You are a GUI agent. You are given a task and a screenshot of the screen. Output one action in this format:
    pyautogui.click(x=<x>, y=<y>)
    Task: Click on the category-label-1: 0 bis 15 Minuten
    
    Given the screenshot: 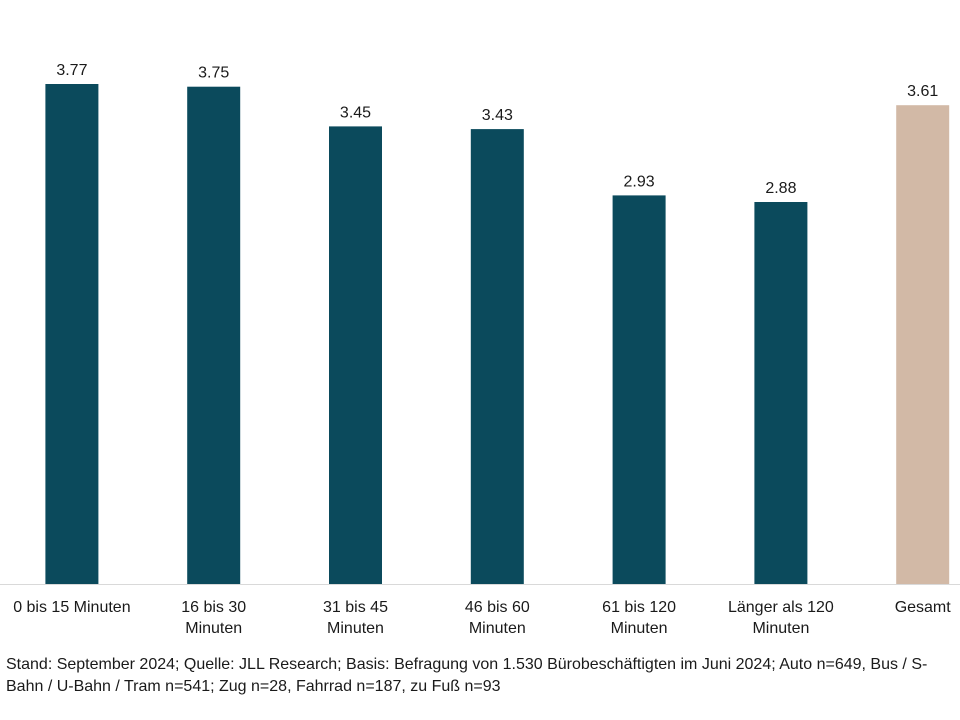 What is the action you would take?
    pyautogui.click(x=71, y=607)
    